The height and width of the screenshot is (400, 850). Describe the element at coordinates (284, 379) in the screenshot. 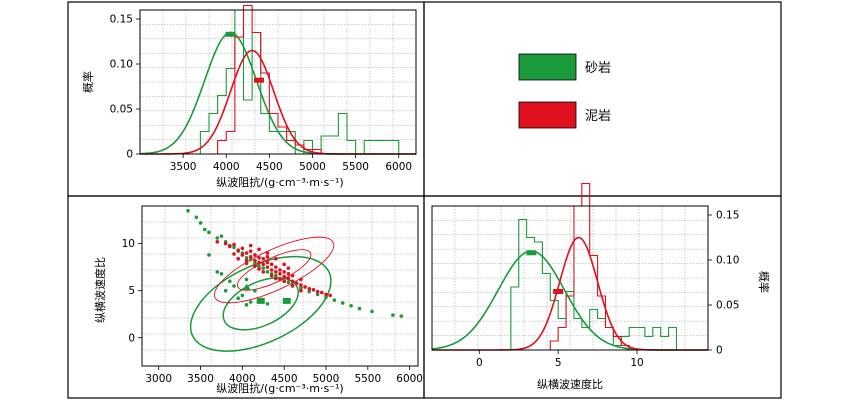

I see `x-tick-label: 4500` at that location.